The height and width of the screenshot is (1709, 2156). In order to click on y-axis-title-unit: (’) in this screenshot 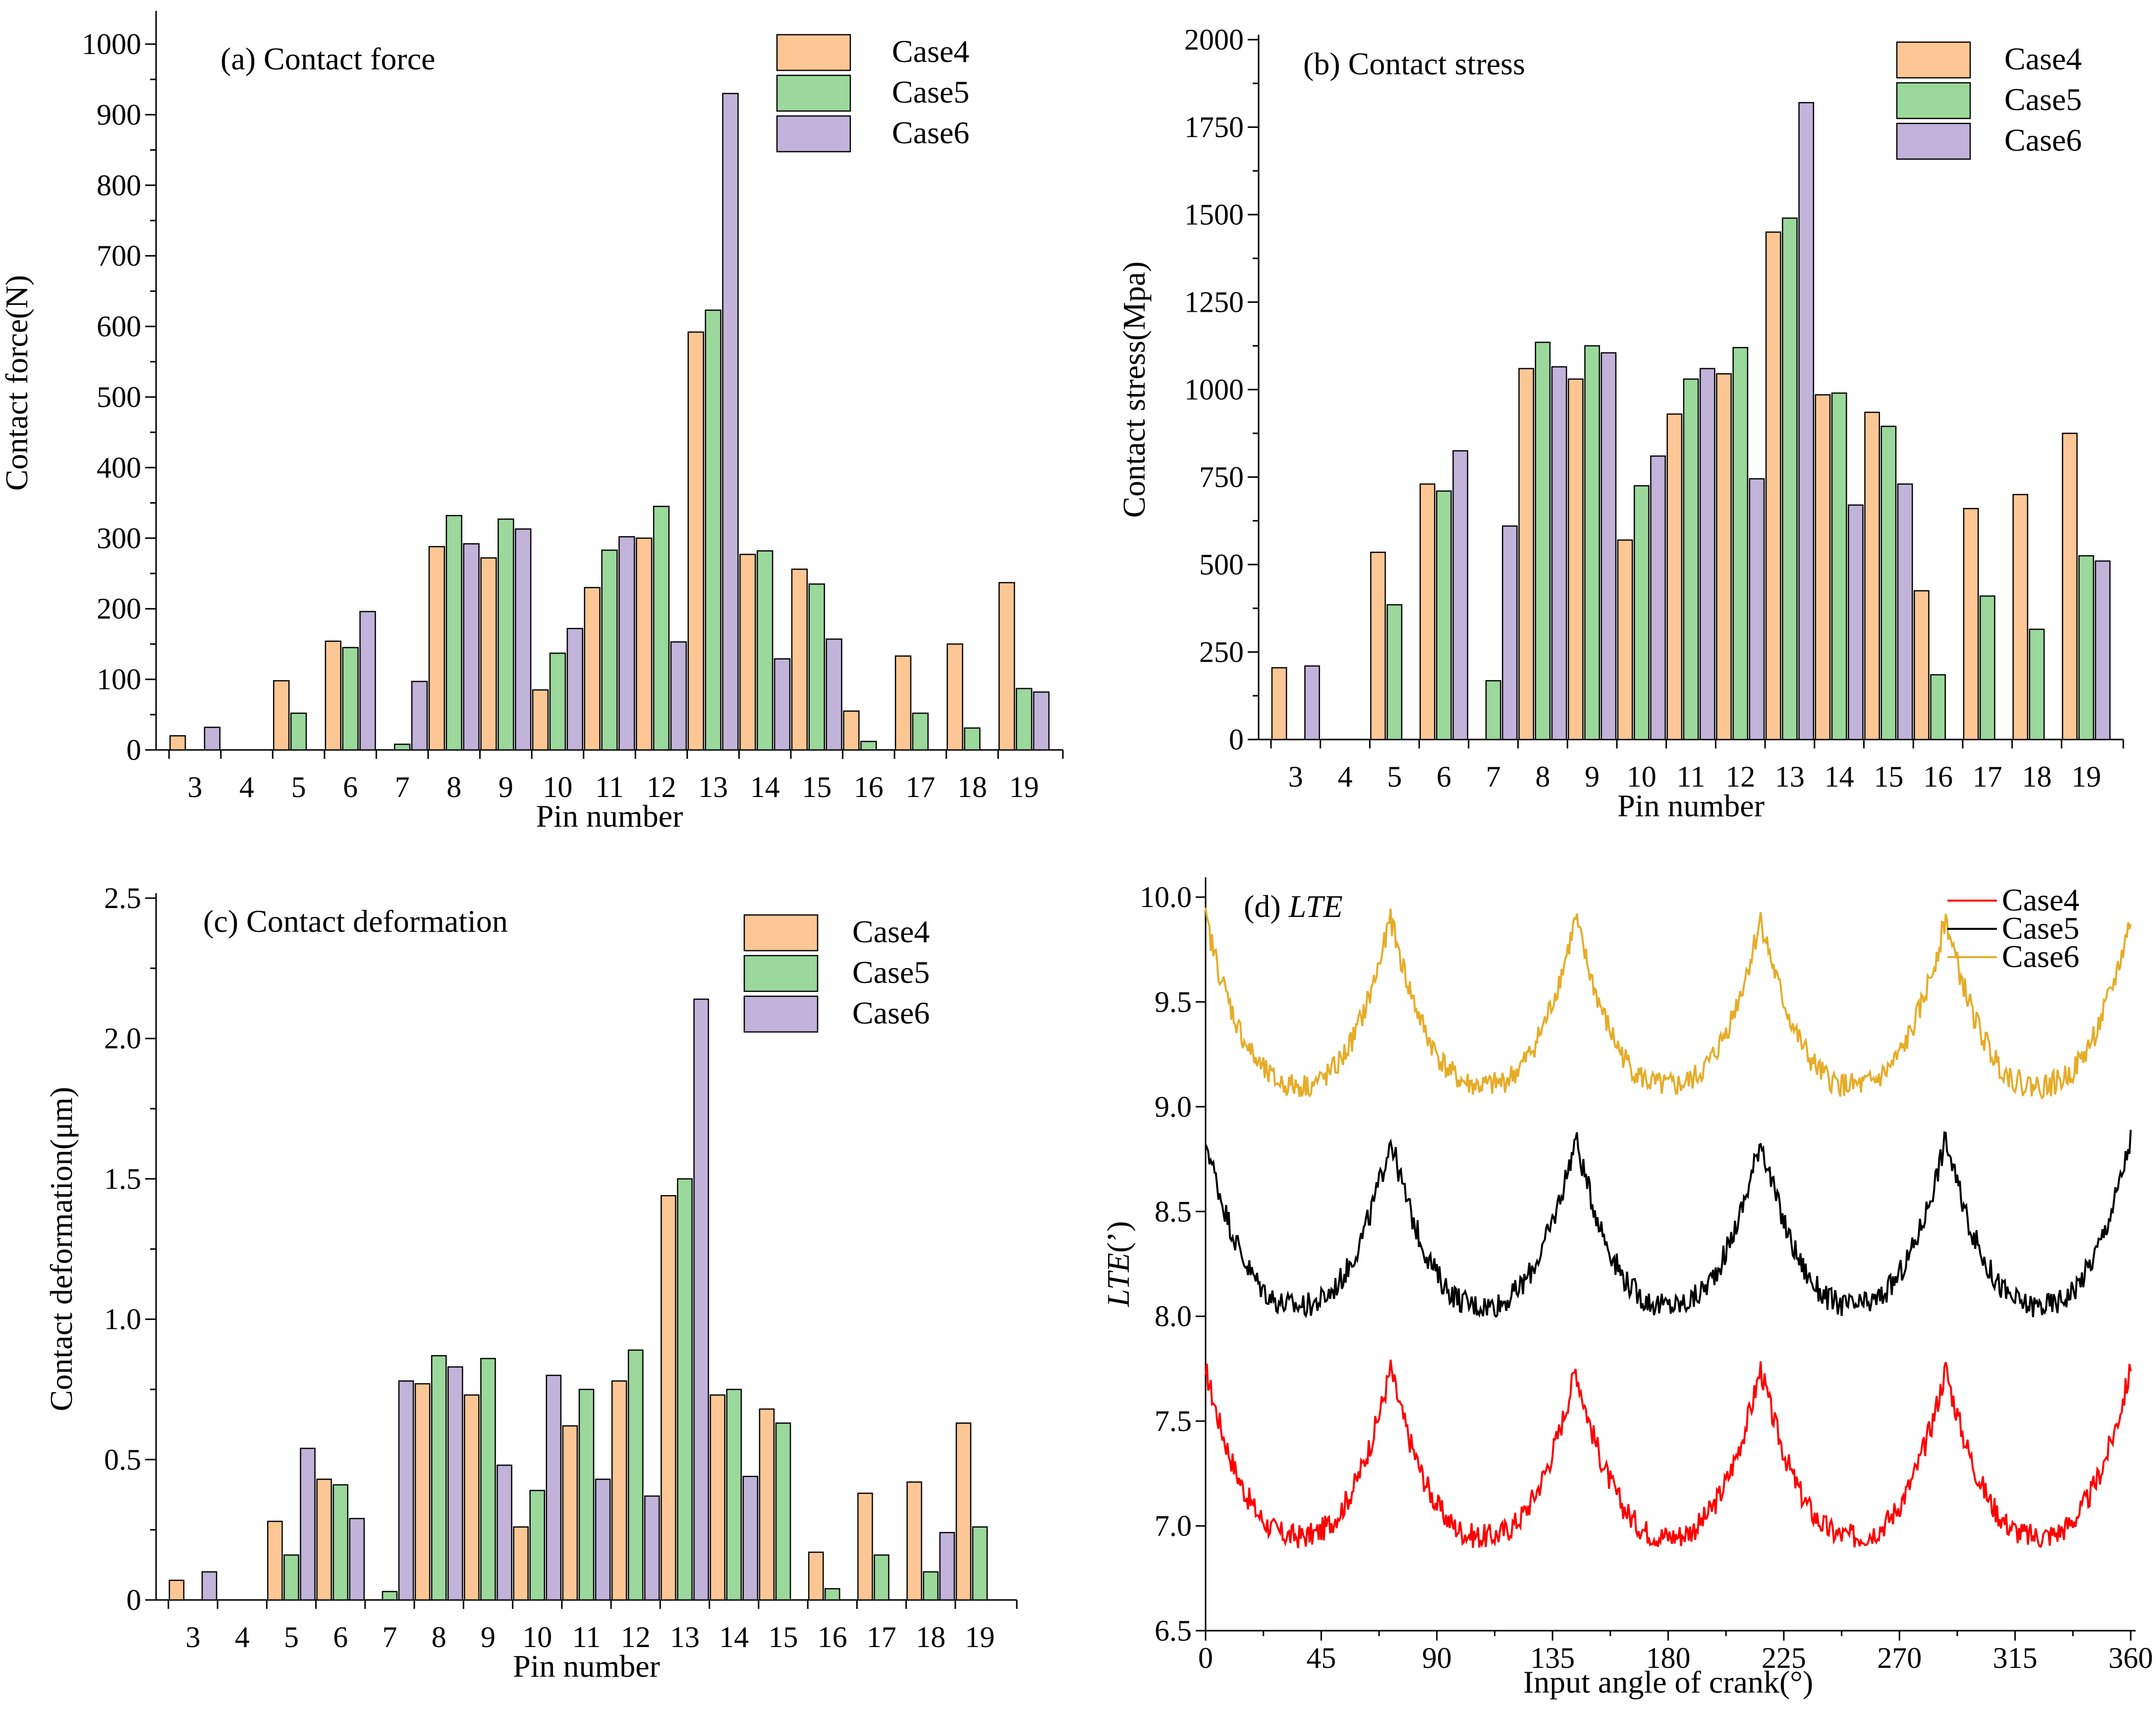, I will do `click(1118, 1237)`.